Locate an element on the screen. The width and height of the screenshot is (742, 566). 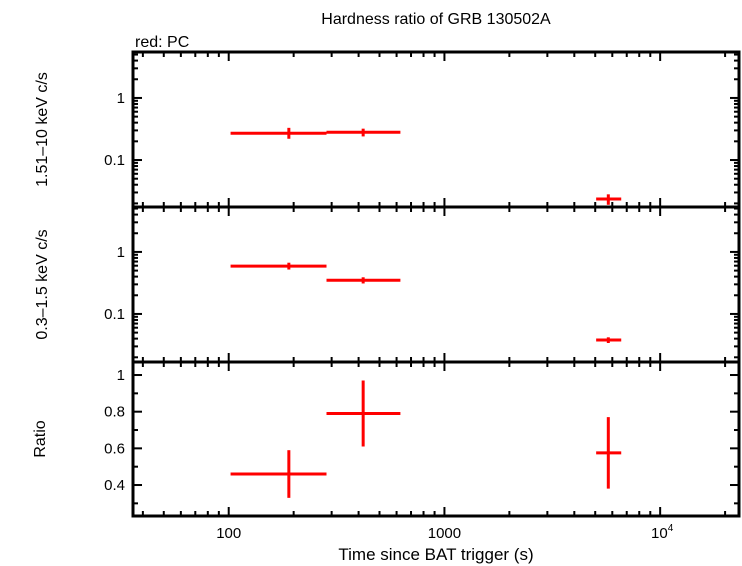
x-tick-label: 1000 is located at coordinates (444, 533).